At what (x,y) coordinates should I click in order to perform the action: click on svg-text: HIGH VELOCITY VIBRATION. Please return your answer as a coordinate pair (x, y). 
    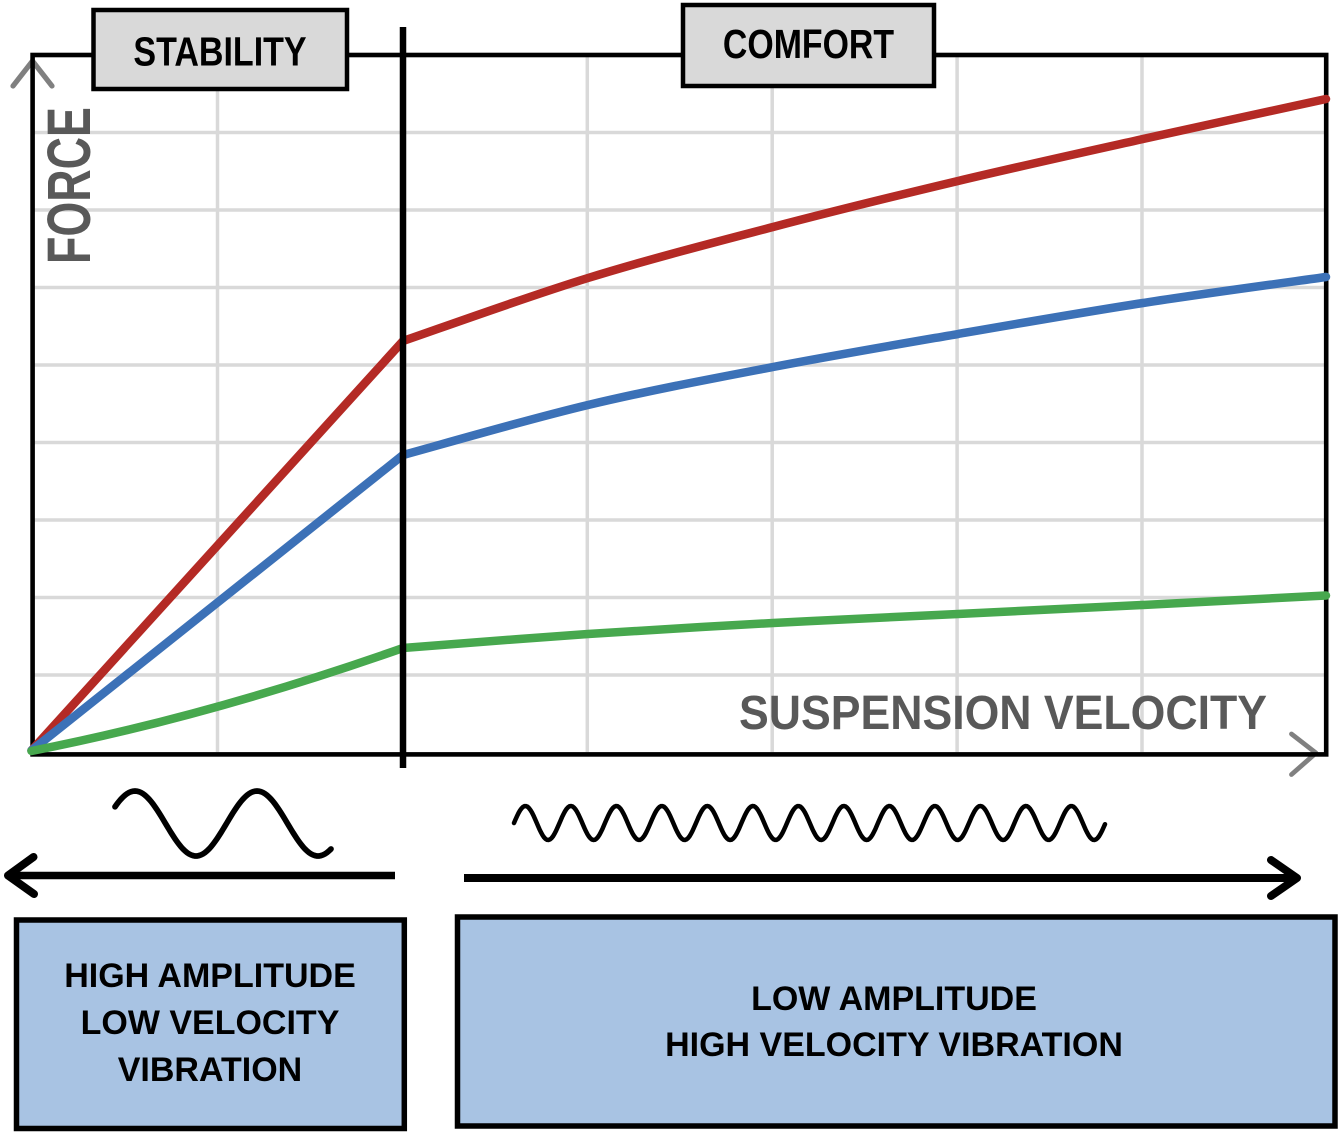
    Looking at the image, I should click on (894, 1045).